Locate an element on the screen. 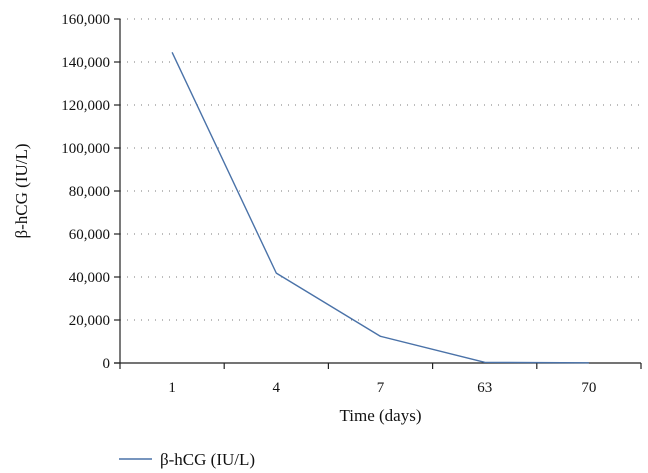 The height and width of the screenshot is (473, 648). y-tick-label: 60,000 is located at coordinates (89, 235).